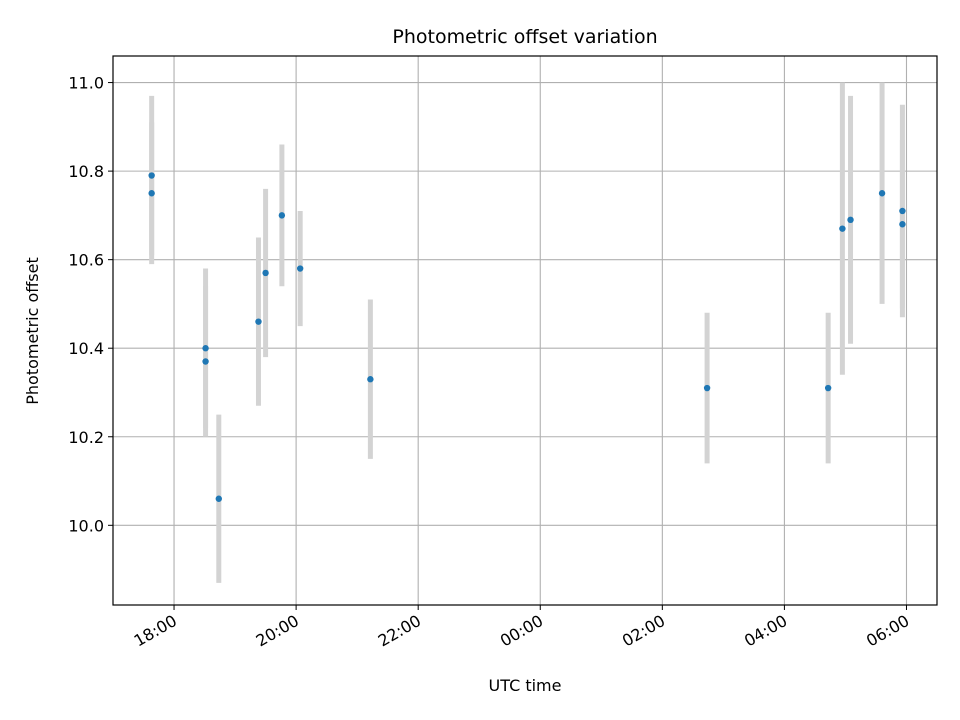  Describe the element at coordinates (86, 171) in the screenshot. I see `y-tick-label: 10.8` at that location.